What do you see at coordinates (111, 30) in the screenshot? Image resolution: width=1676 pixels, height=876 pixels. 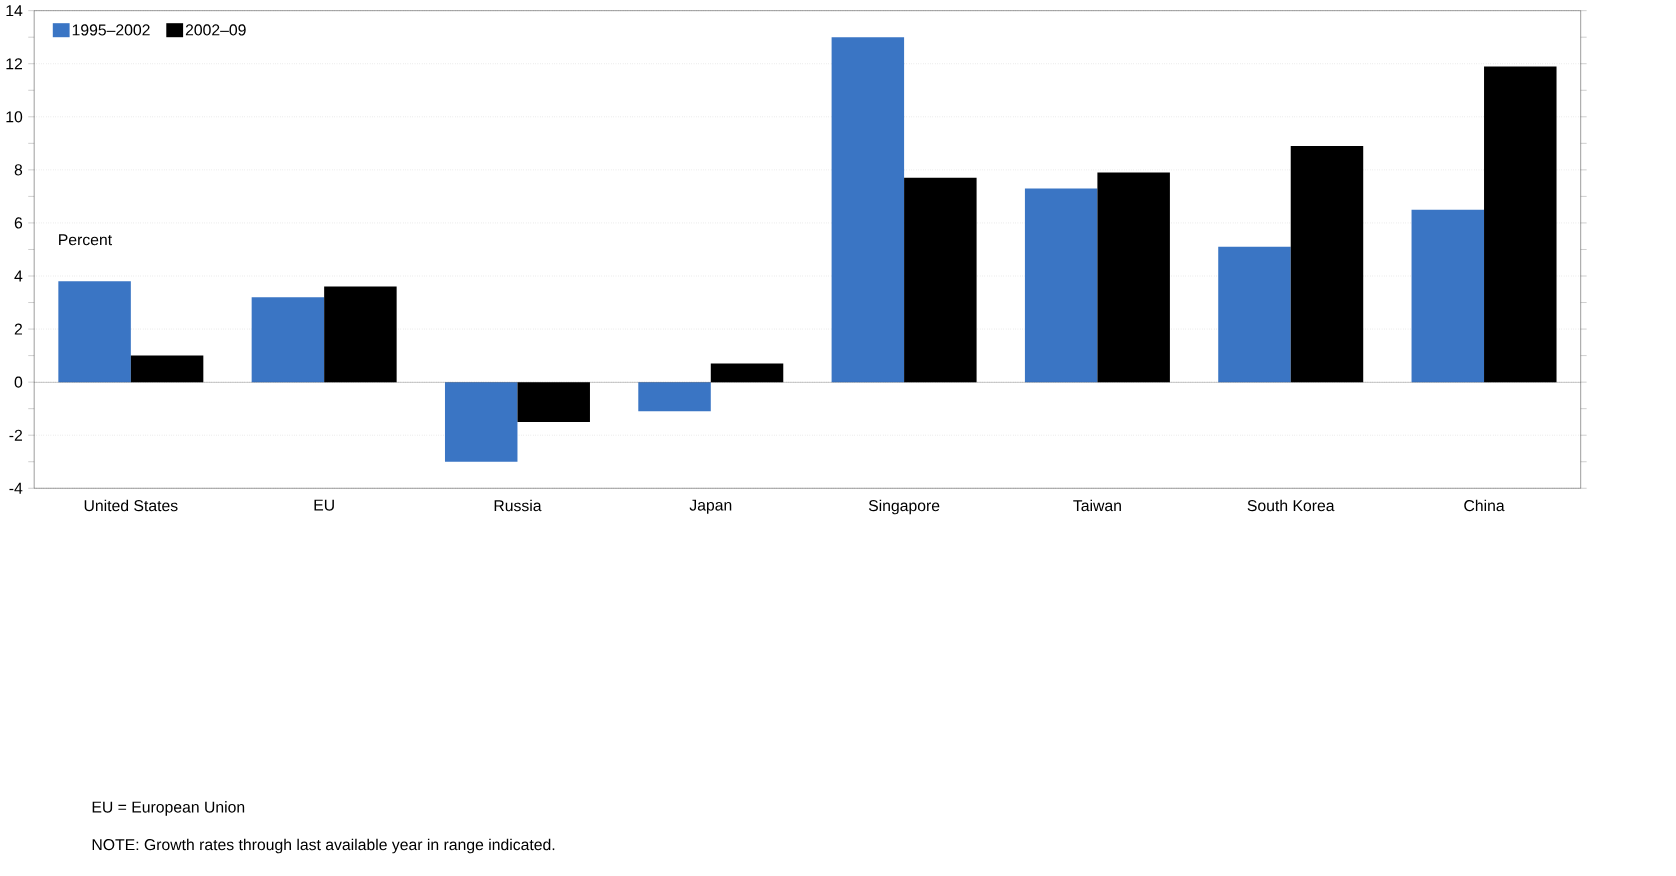 I see `legend-label: 1995–2002` at bounding box center [111, 30].